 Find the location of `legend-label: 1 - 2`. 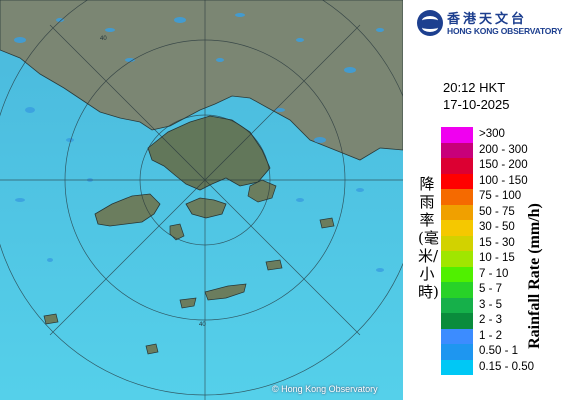

legend-label: 1 - 2 is located at coordinates (491, 335).